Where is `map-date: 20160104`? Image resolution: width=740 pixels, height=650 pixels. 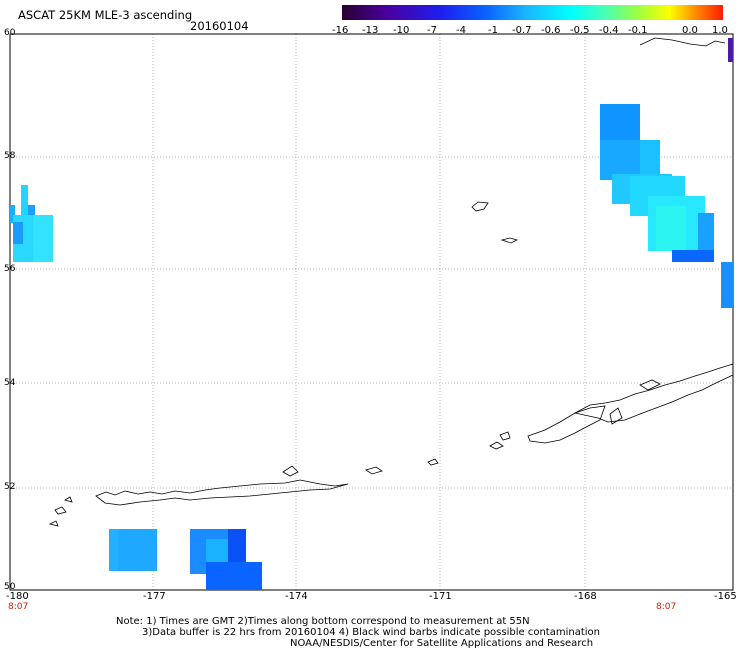 map-date: 20160104 is located at coordinates (219, 26).